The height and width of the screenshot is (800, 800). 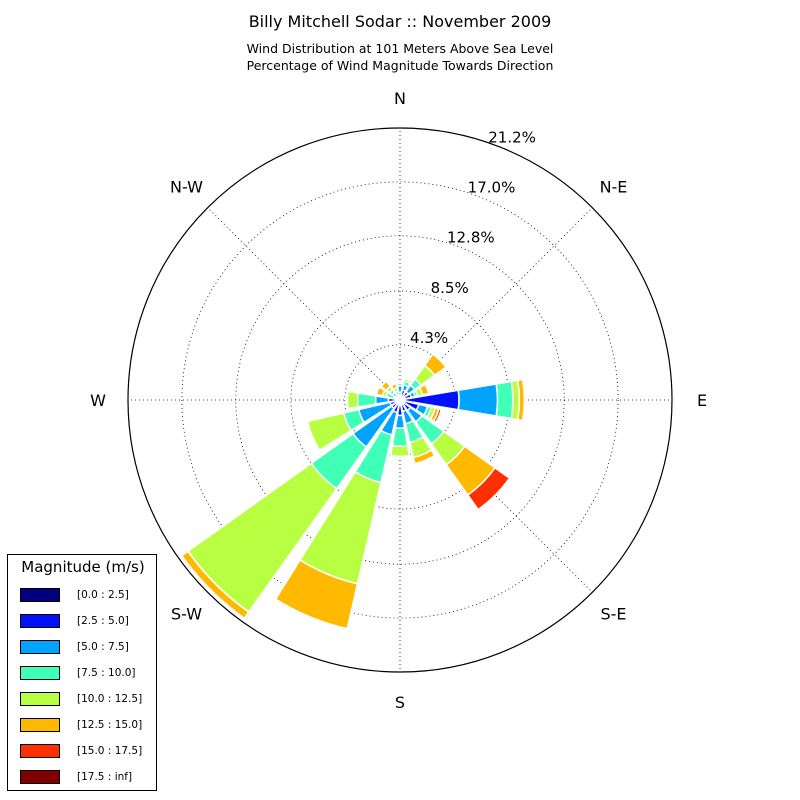 I want to click on direction-label: S-W, so click(x=186, y=614).